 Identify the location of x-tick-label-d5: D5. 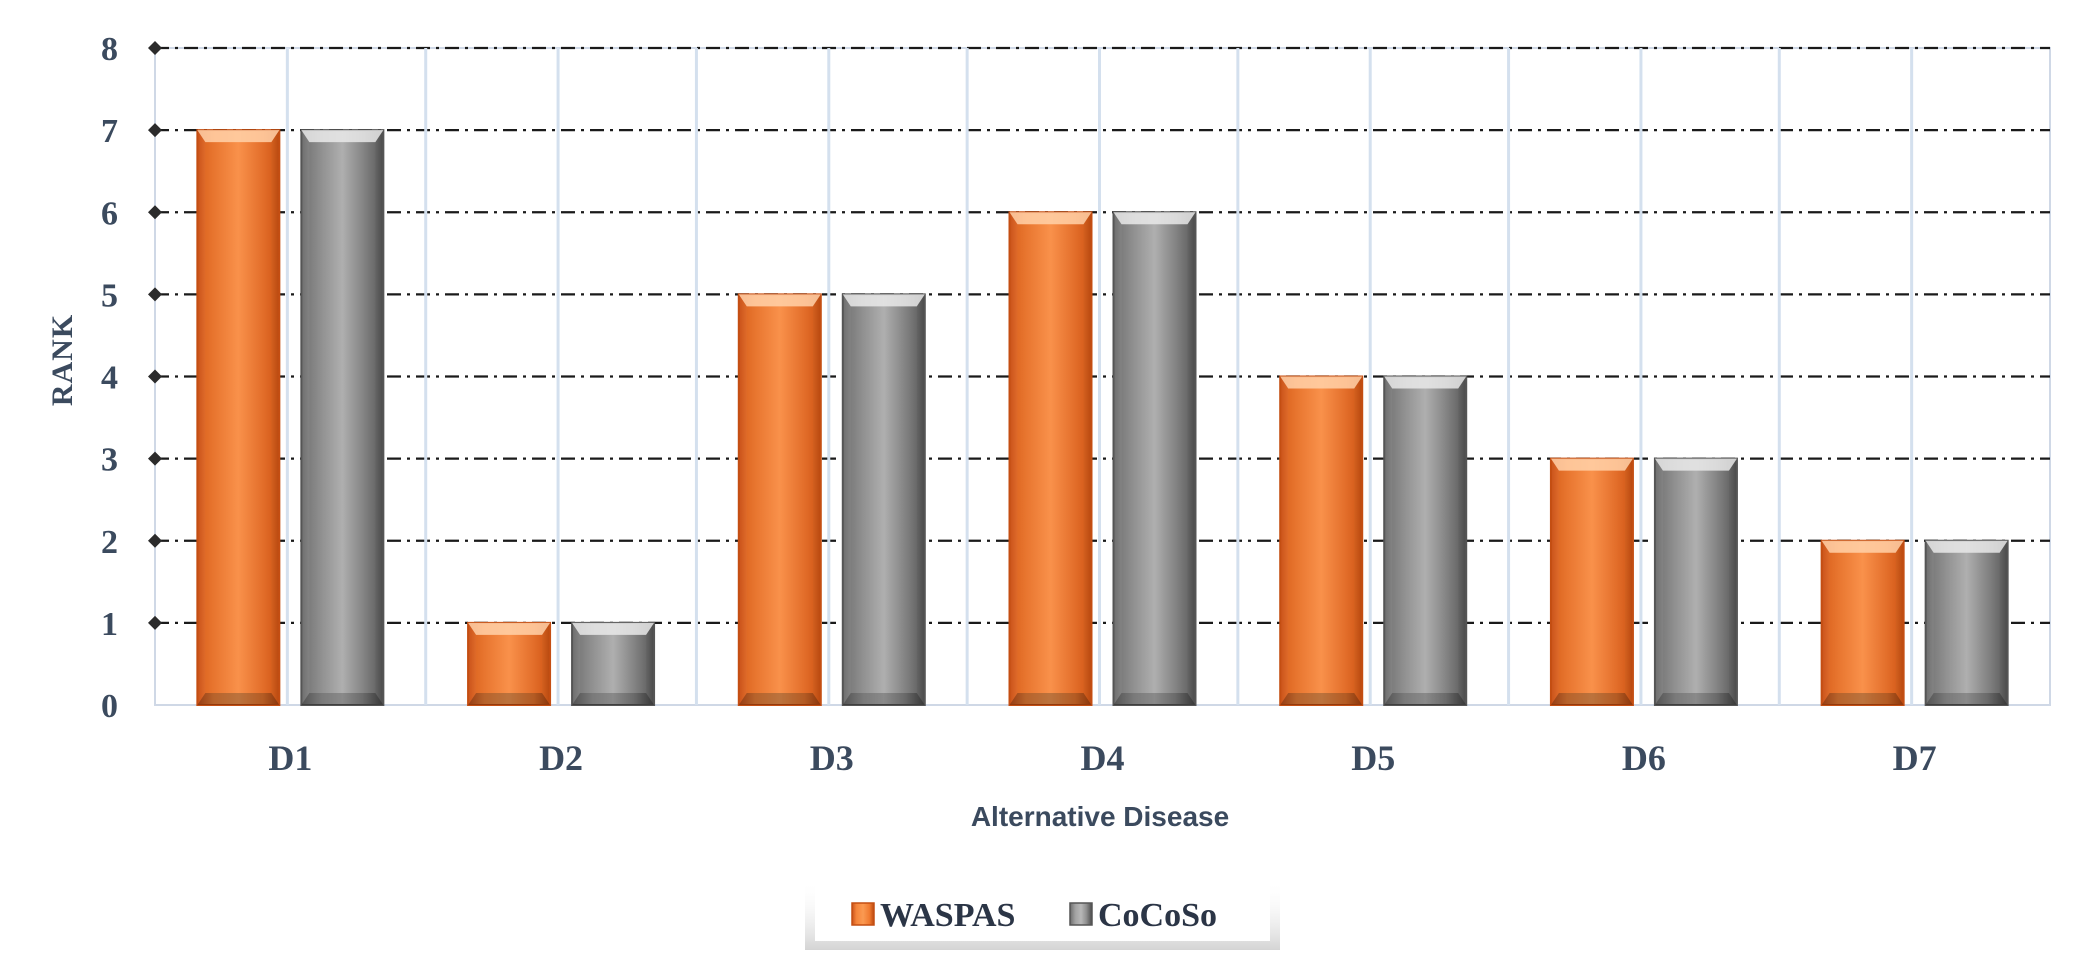
(1373, 758).